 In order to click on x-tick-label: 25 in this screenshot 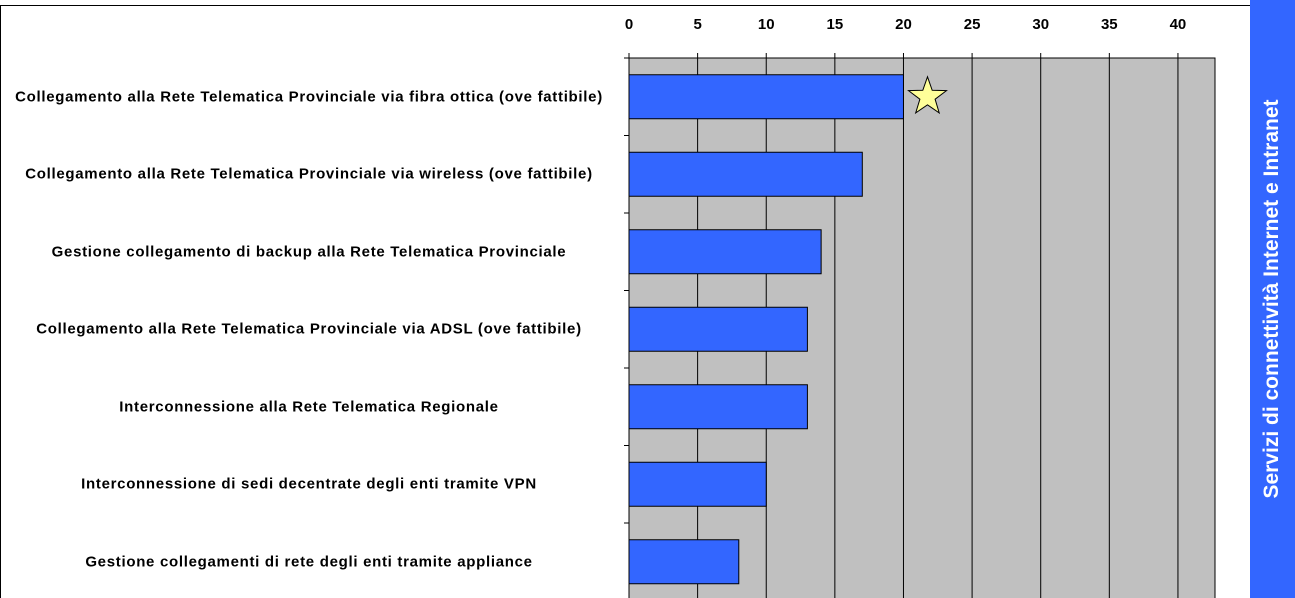, I will do `click(972, 24)`.